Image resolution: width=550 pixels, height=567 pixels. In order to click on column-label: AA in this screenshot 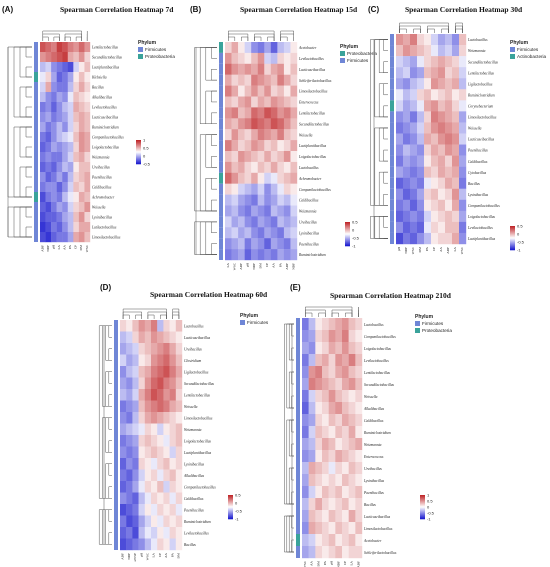, I will do `click(274, 264)`.